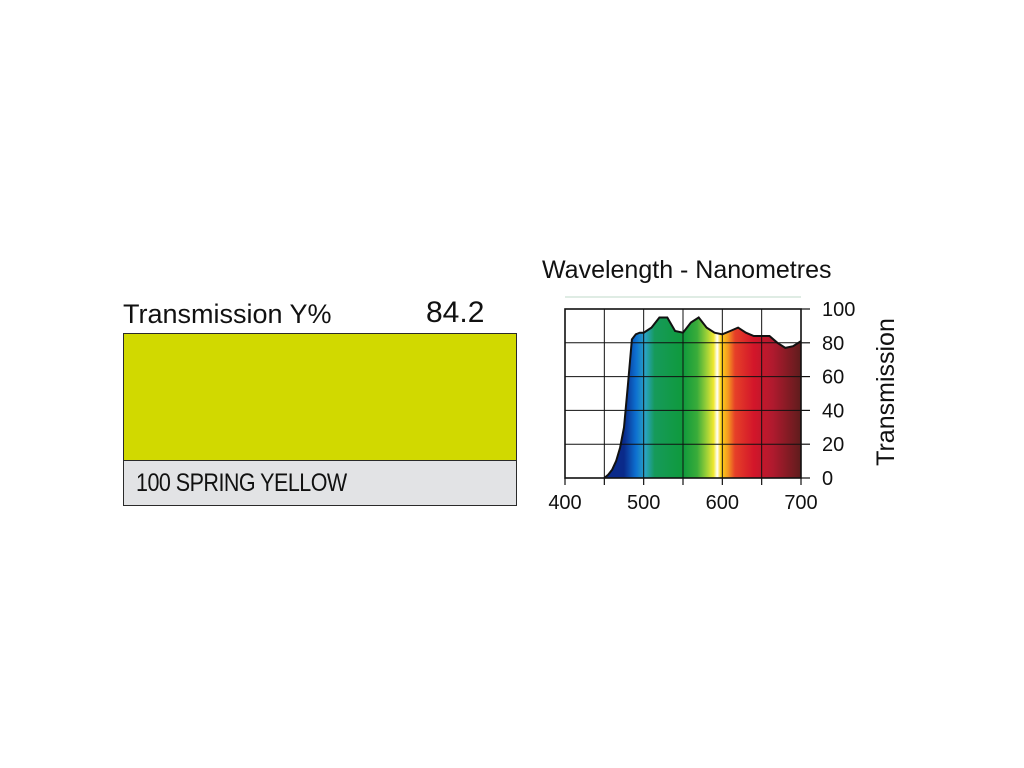 This screenshot has width=1024, height=768. I want to click on y-axis-label: Transmission, so click(886, 392).